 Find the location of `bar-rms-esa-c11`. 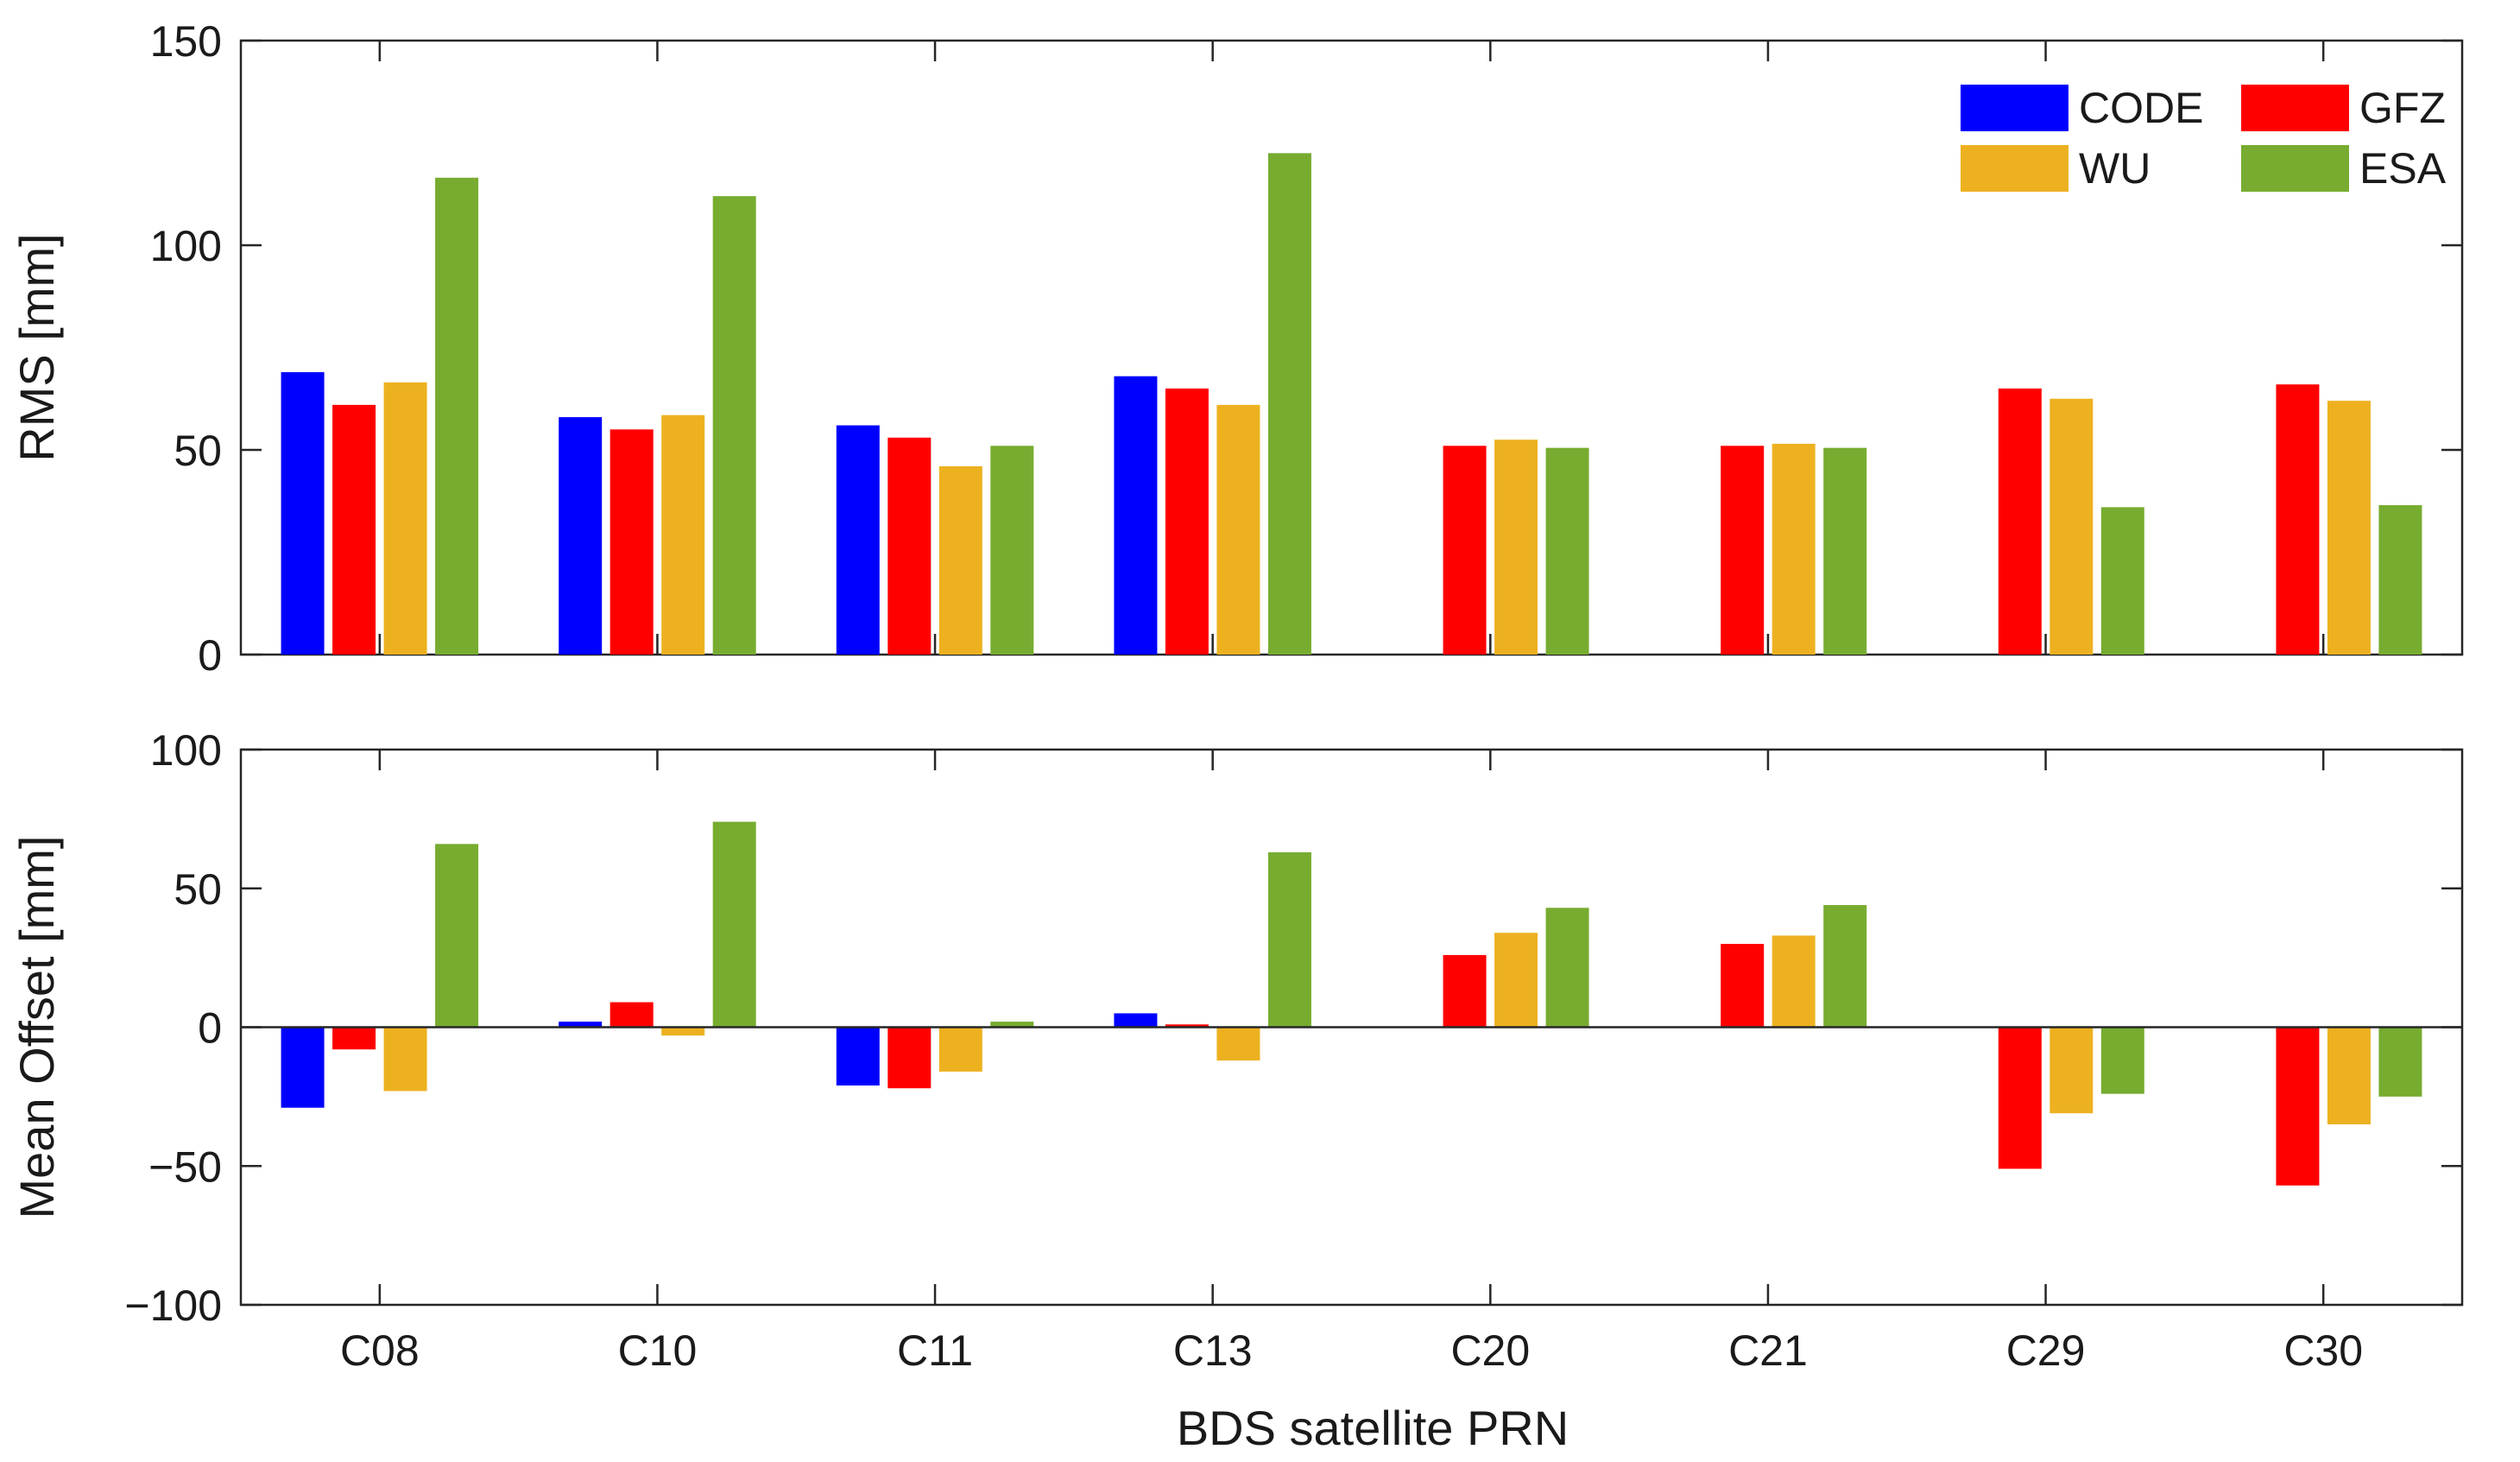

bar-rms-esa-c11 is located at coordinates (1012, 550).